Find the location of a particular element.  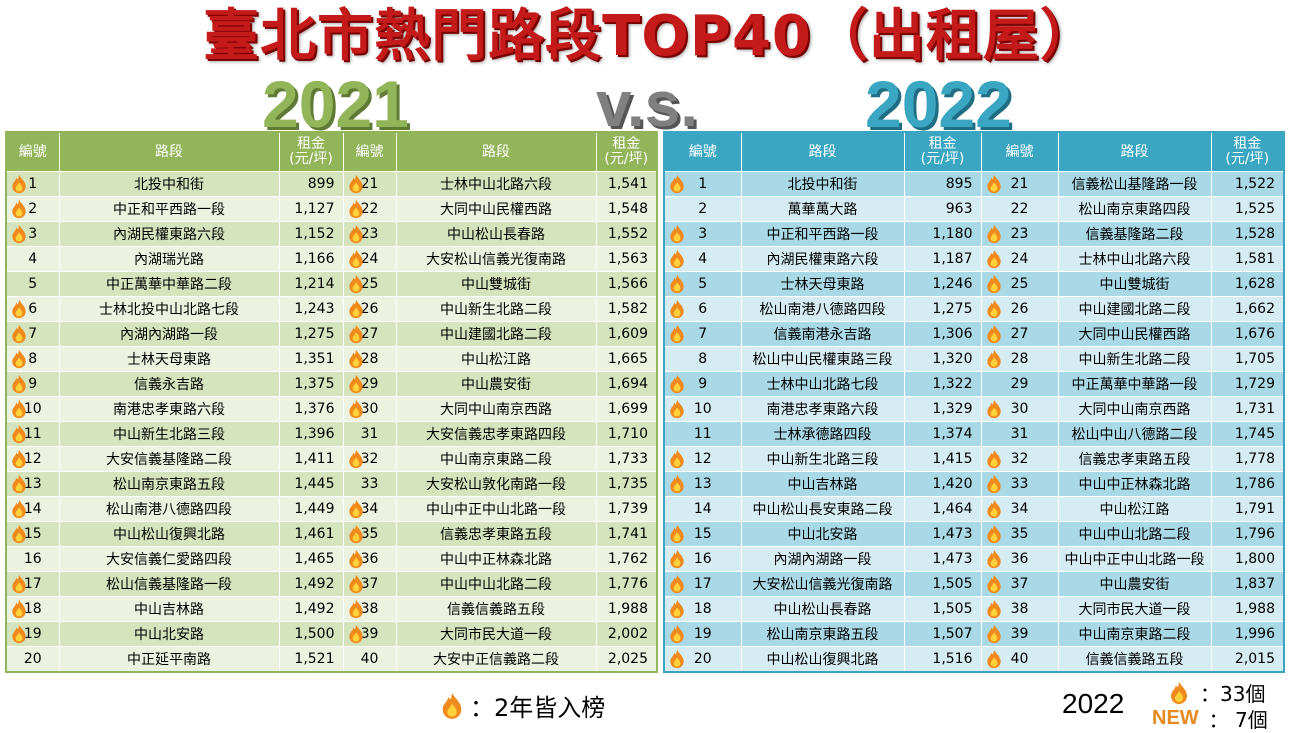

road-cell: 中山農安街 is located at coordinates (1134, 584).